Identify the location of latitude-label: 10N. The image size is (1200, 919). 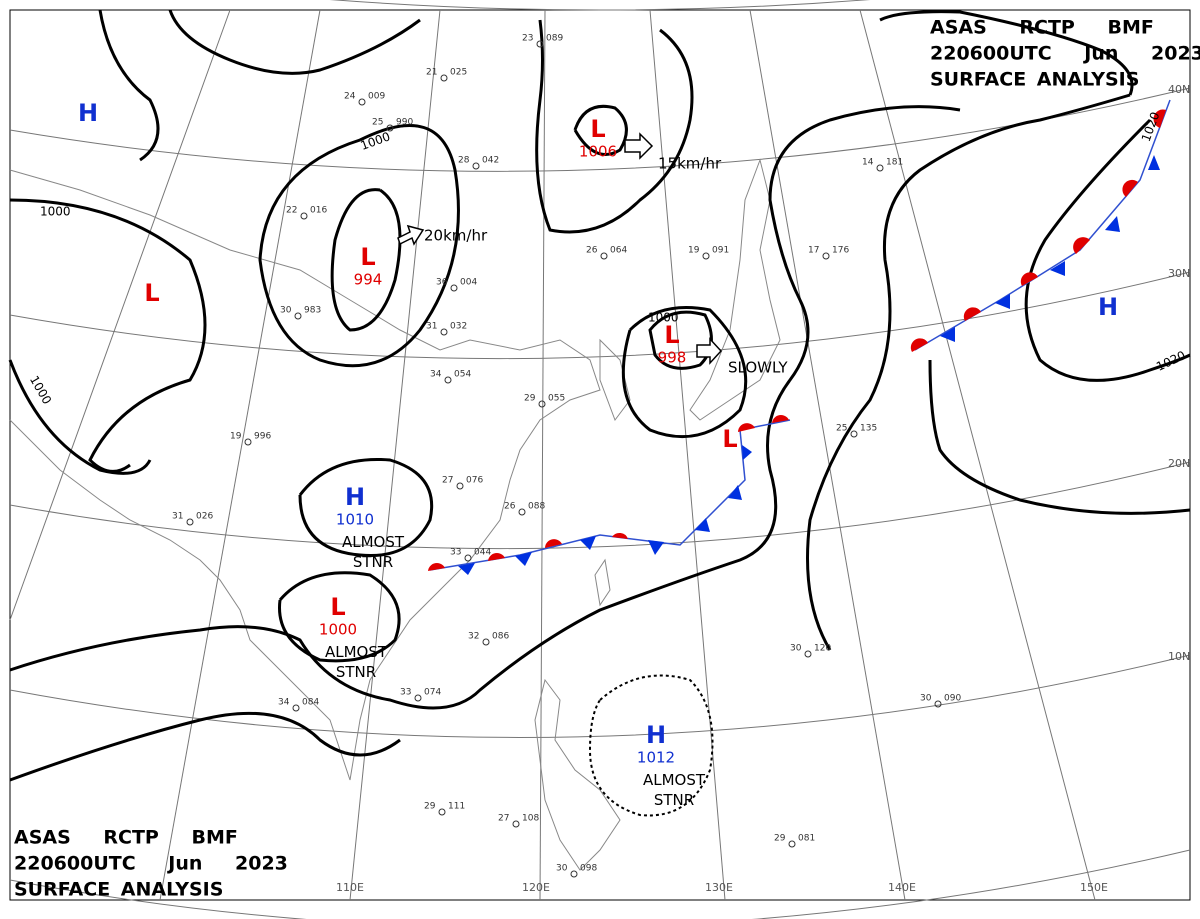
(1179, 656).